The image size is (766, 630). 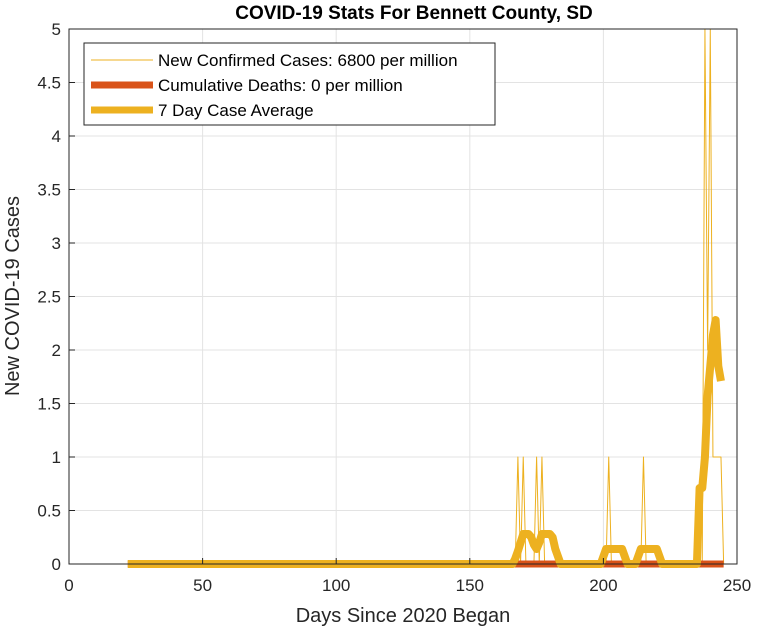 I want to click on y-tick-label: 3.5, so click(x=49, y=190).